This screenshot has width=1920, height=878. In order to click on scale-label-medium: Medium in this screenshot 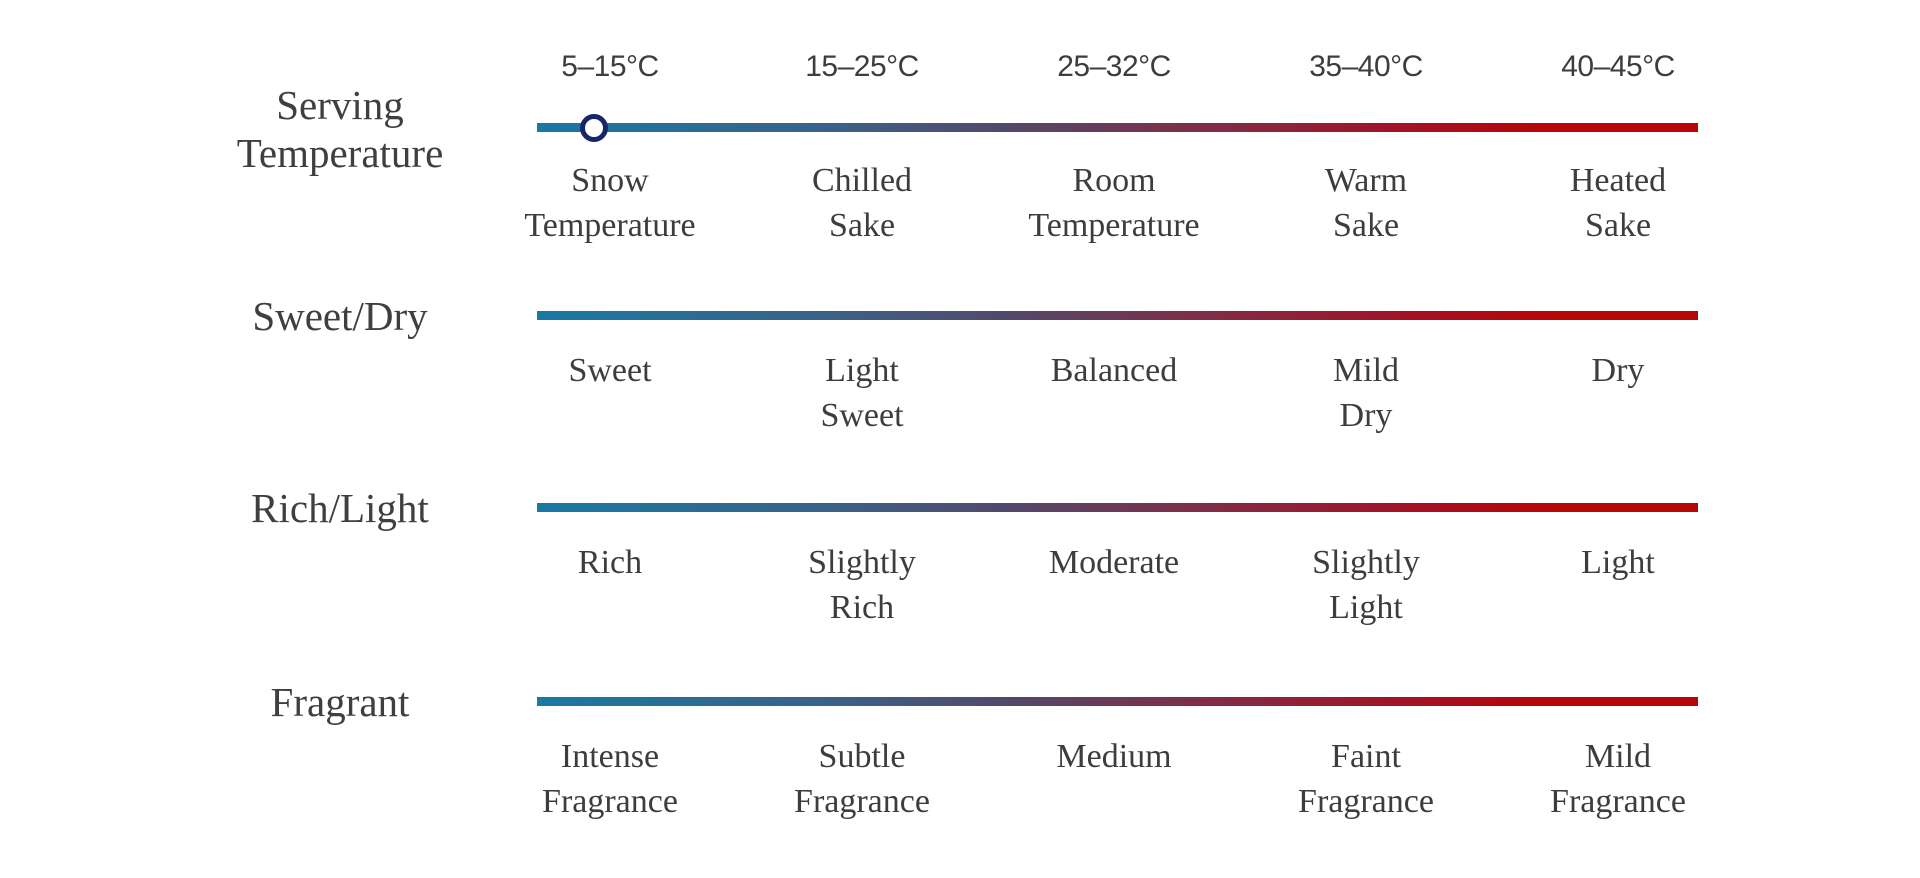, I will do `click(1114, 756)`.